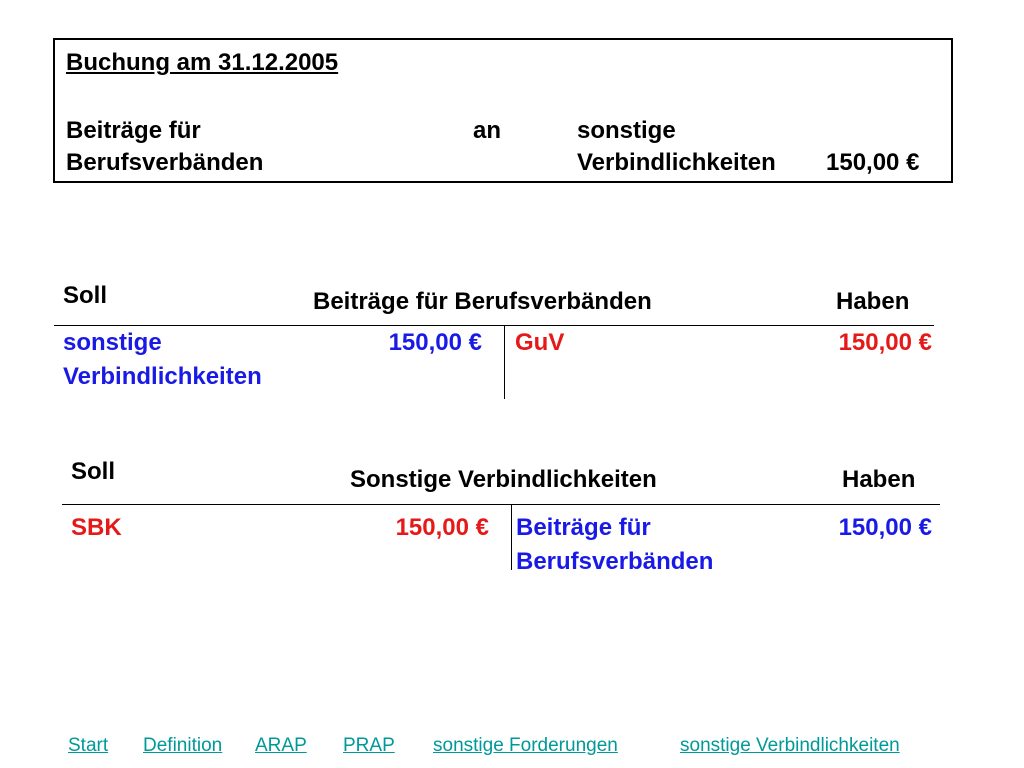  I want to click on booking-credit-line1: sonstige, so click(626, 130).